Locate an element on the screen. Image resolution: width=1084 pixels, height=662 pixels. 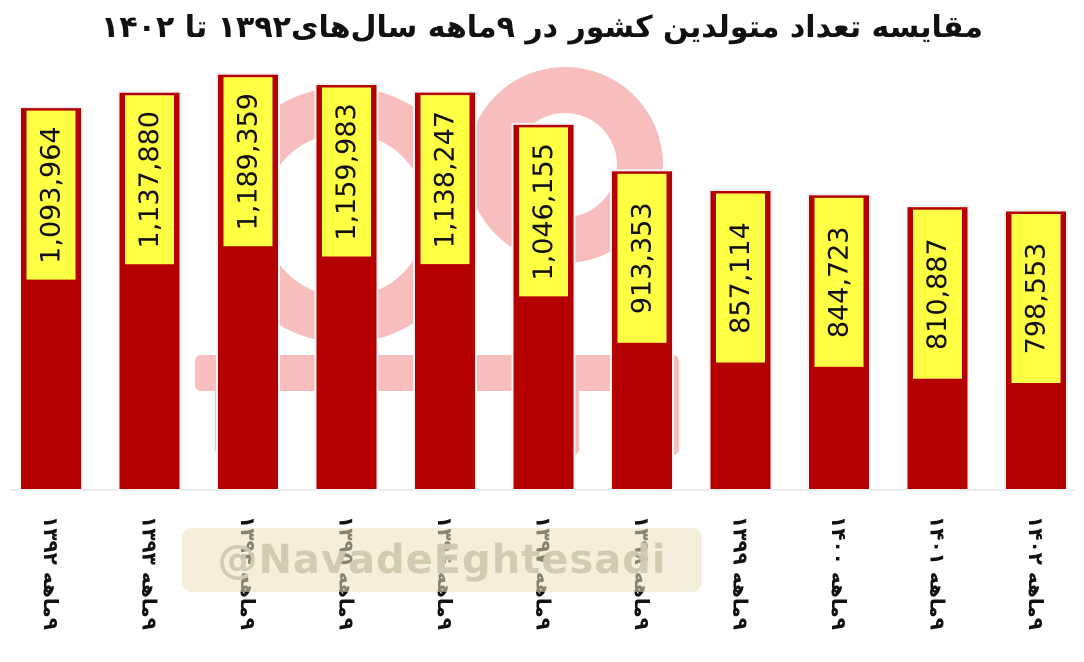
data-label: 913,353 is located at coordinates (642, 258).